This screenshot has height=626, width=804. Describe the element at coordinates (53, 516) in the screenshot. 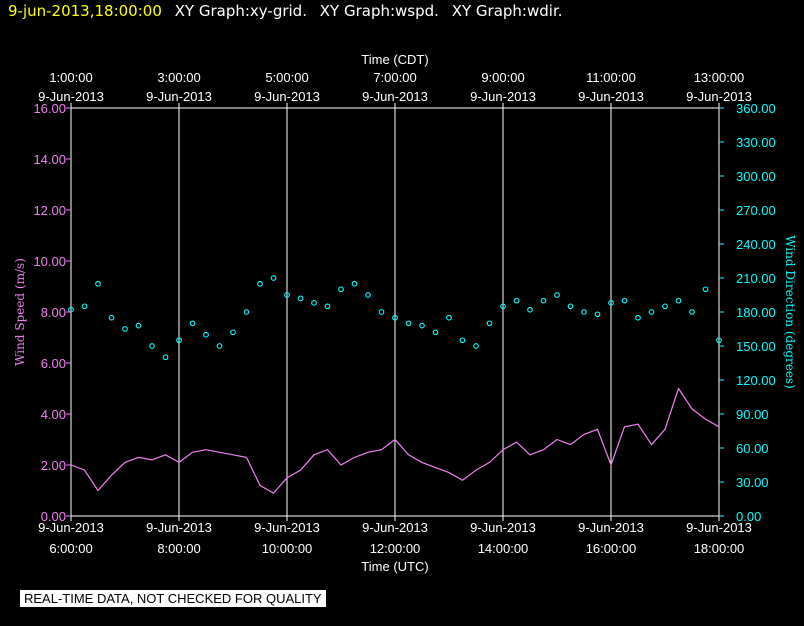

I see `left-tick-label: 0.00` at that location.